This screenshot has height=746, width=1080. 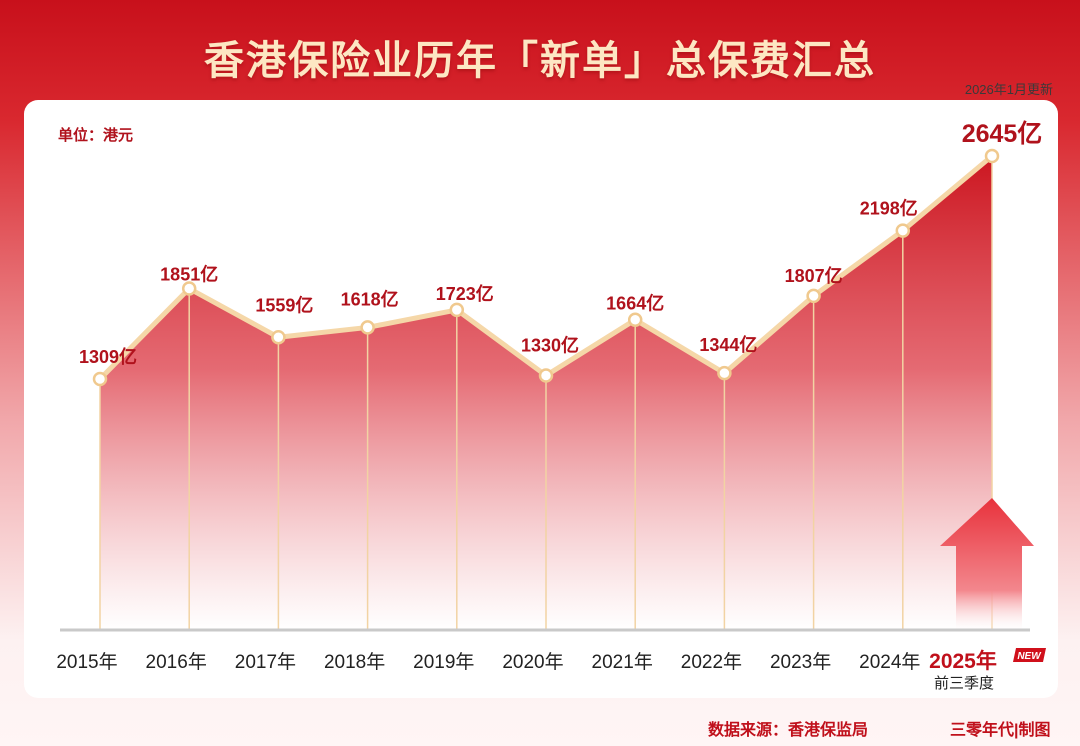 What do you see at coordinates (370, 298) in the screenshot?
I see `data-label: 1618亿` at bounding box center [370, 298].